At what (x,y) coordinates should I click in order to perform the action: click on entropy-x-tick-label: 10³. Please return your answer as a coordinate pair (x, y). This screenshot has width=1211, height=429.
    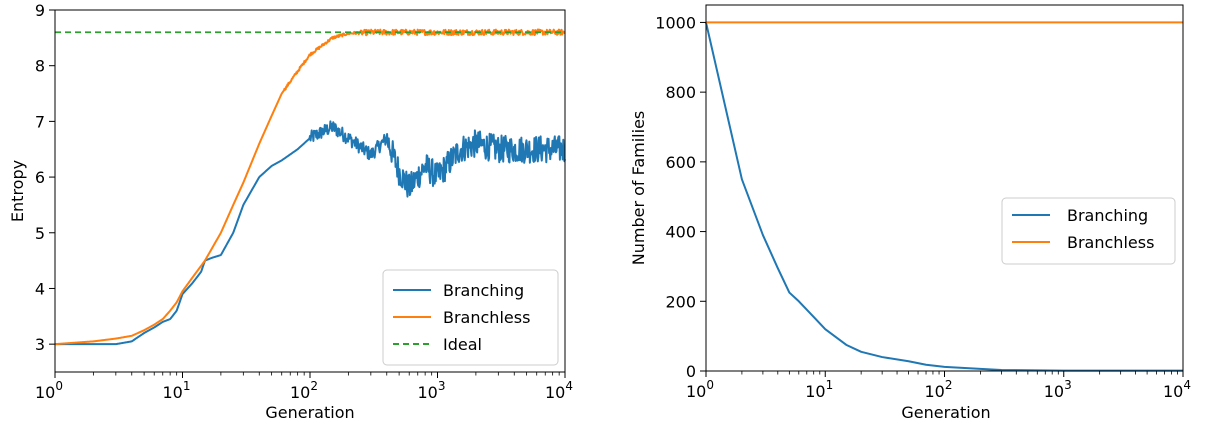
    Looking at the image, I should click on (432, 390).